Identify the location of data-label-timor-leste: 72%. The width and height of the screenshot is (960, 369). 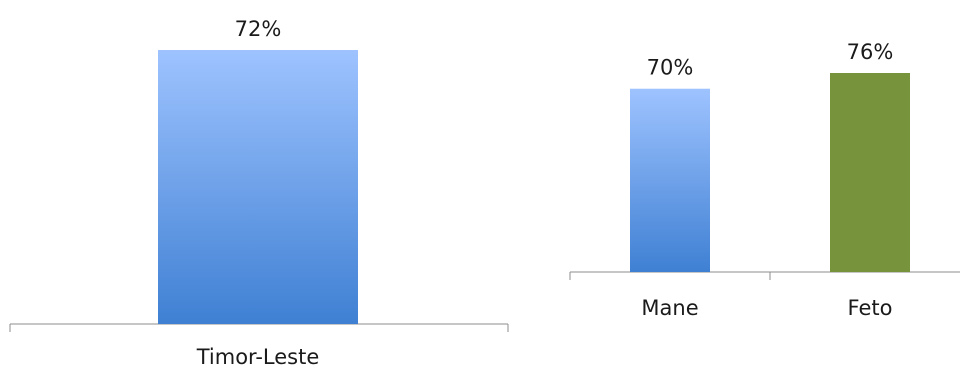
(258, 29).